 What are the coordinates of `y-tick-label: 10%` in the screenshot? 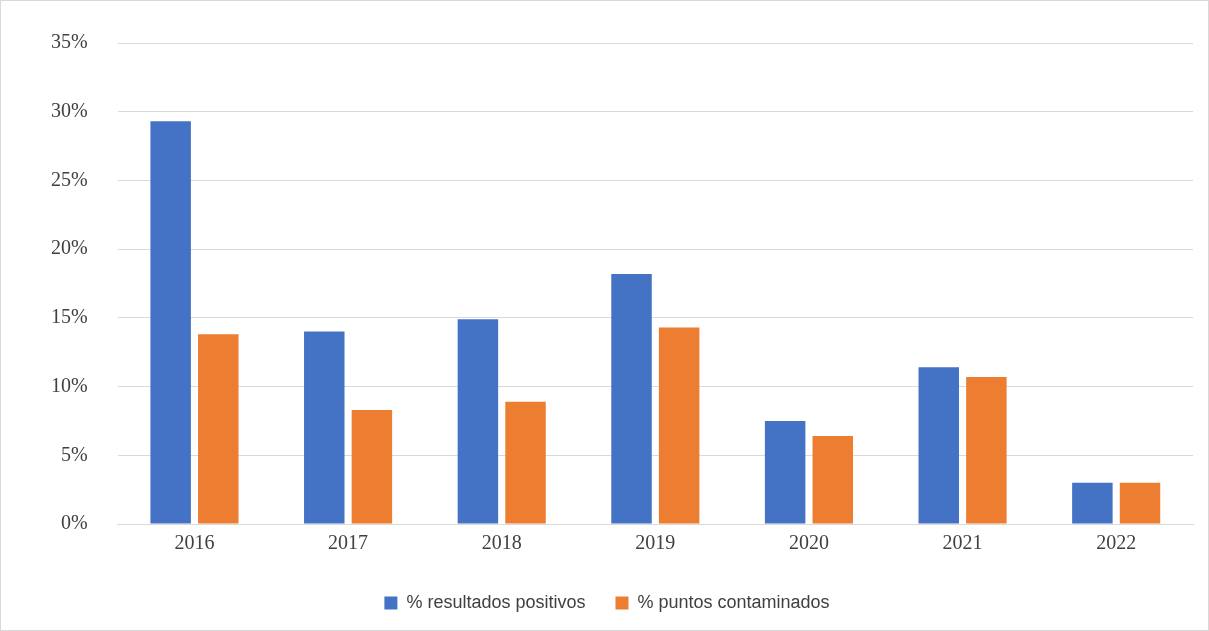 It's located at (69, 384).